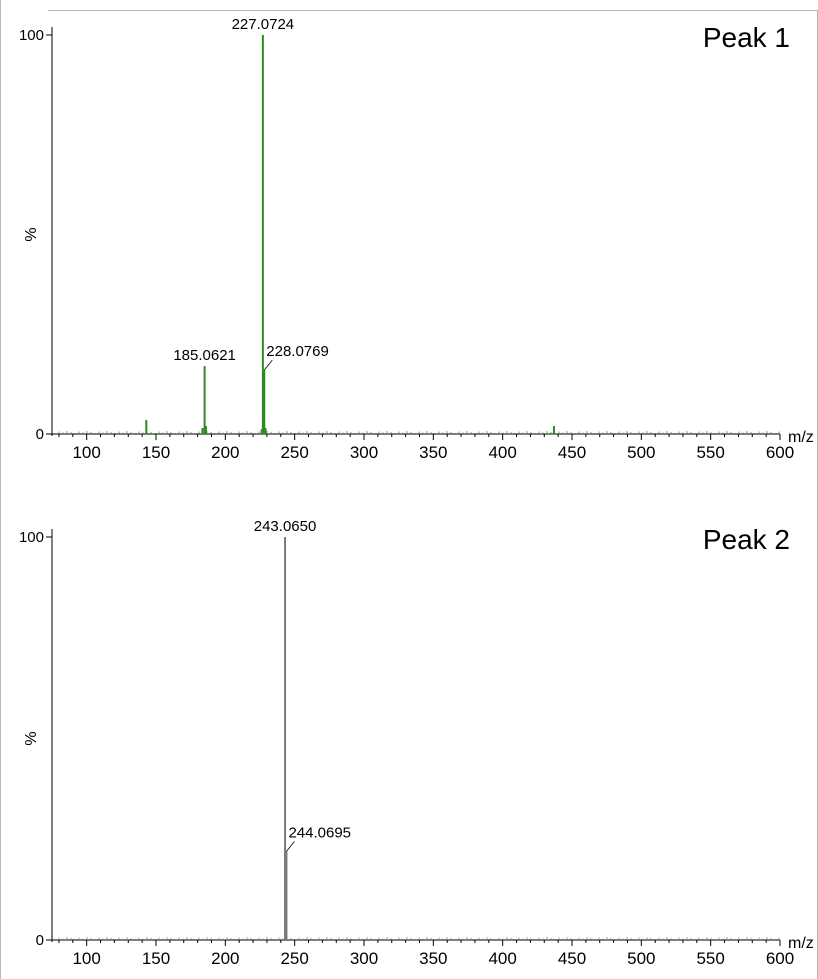  What do you see at coordinates (285, 526) in the screenshot?
I see `peak-label: 243.0650` at bounding box center [285, 526].